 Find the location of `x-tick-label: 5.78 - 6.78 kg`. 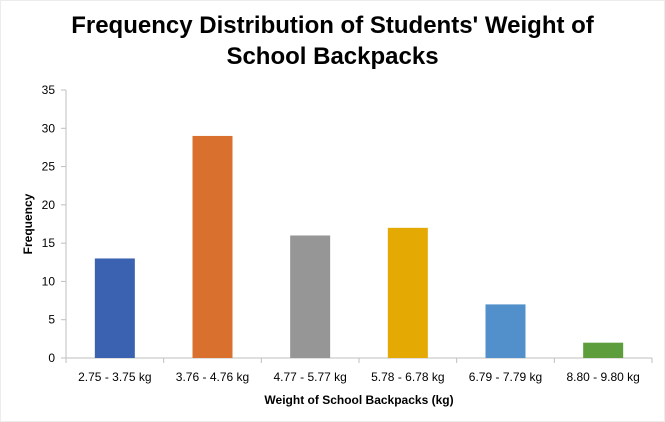

x-tick-label: 5.78 - 6.78 kg is located at coordinates (407, 377).